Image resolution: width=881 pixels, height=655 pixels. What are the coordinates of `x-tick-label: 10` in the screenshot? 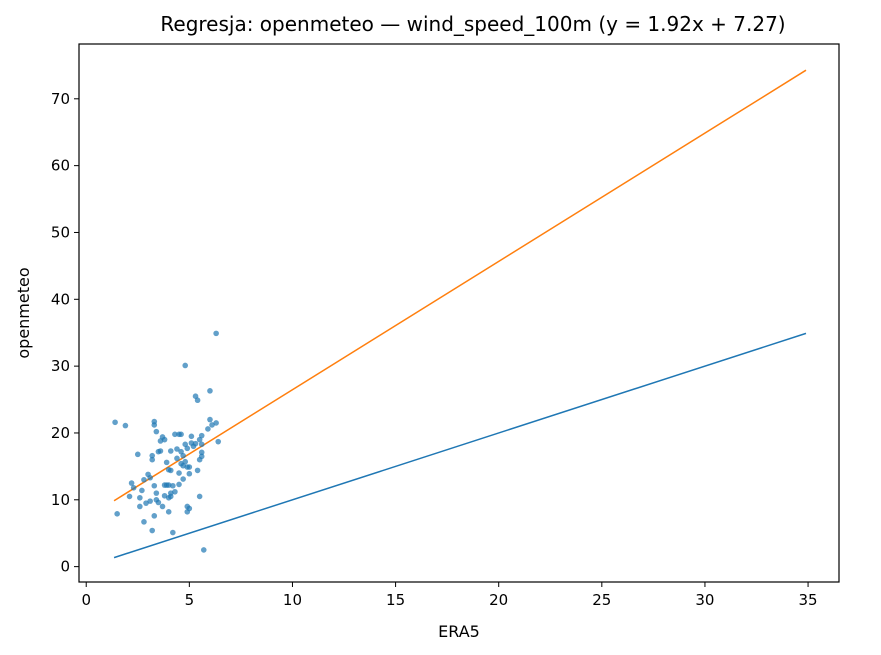 It's located at (292, 600).